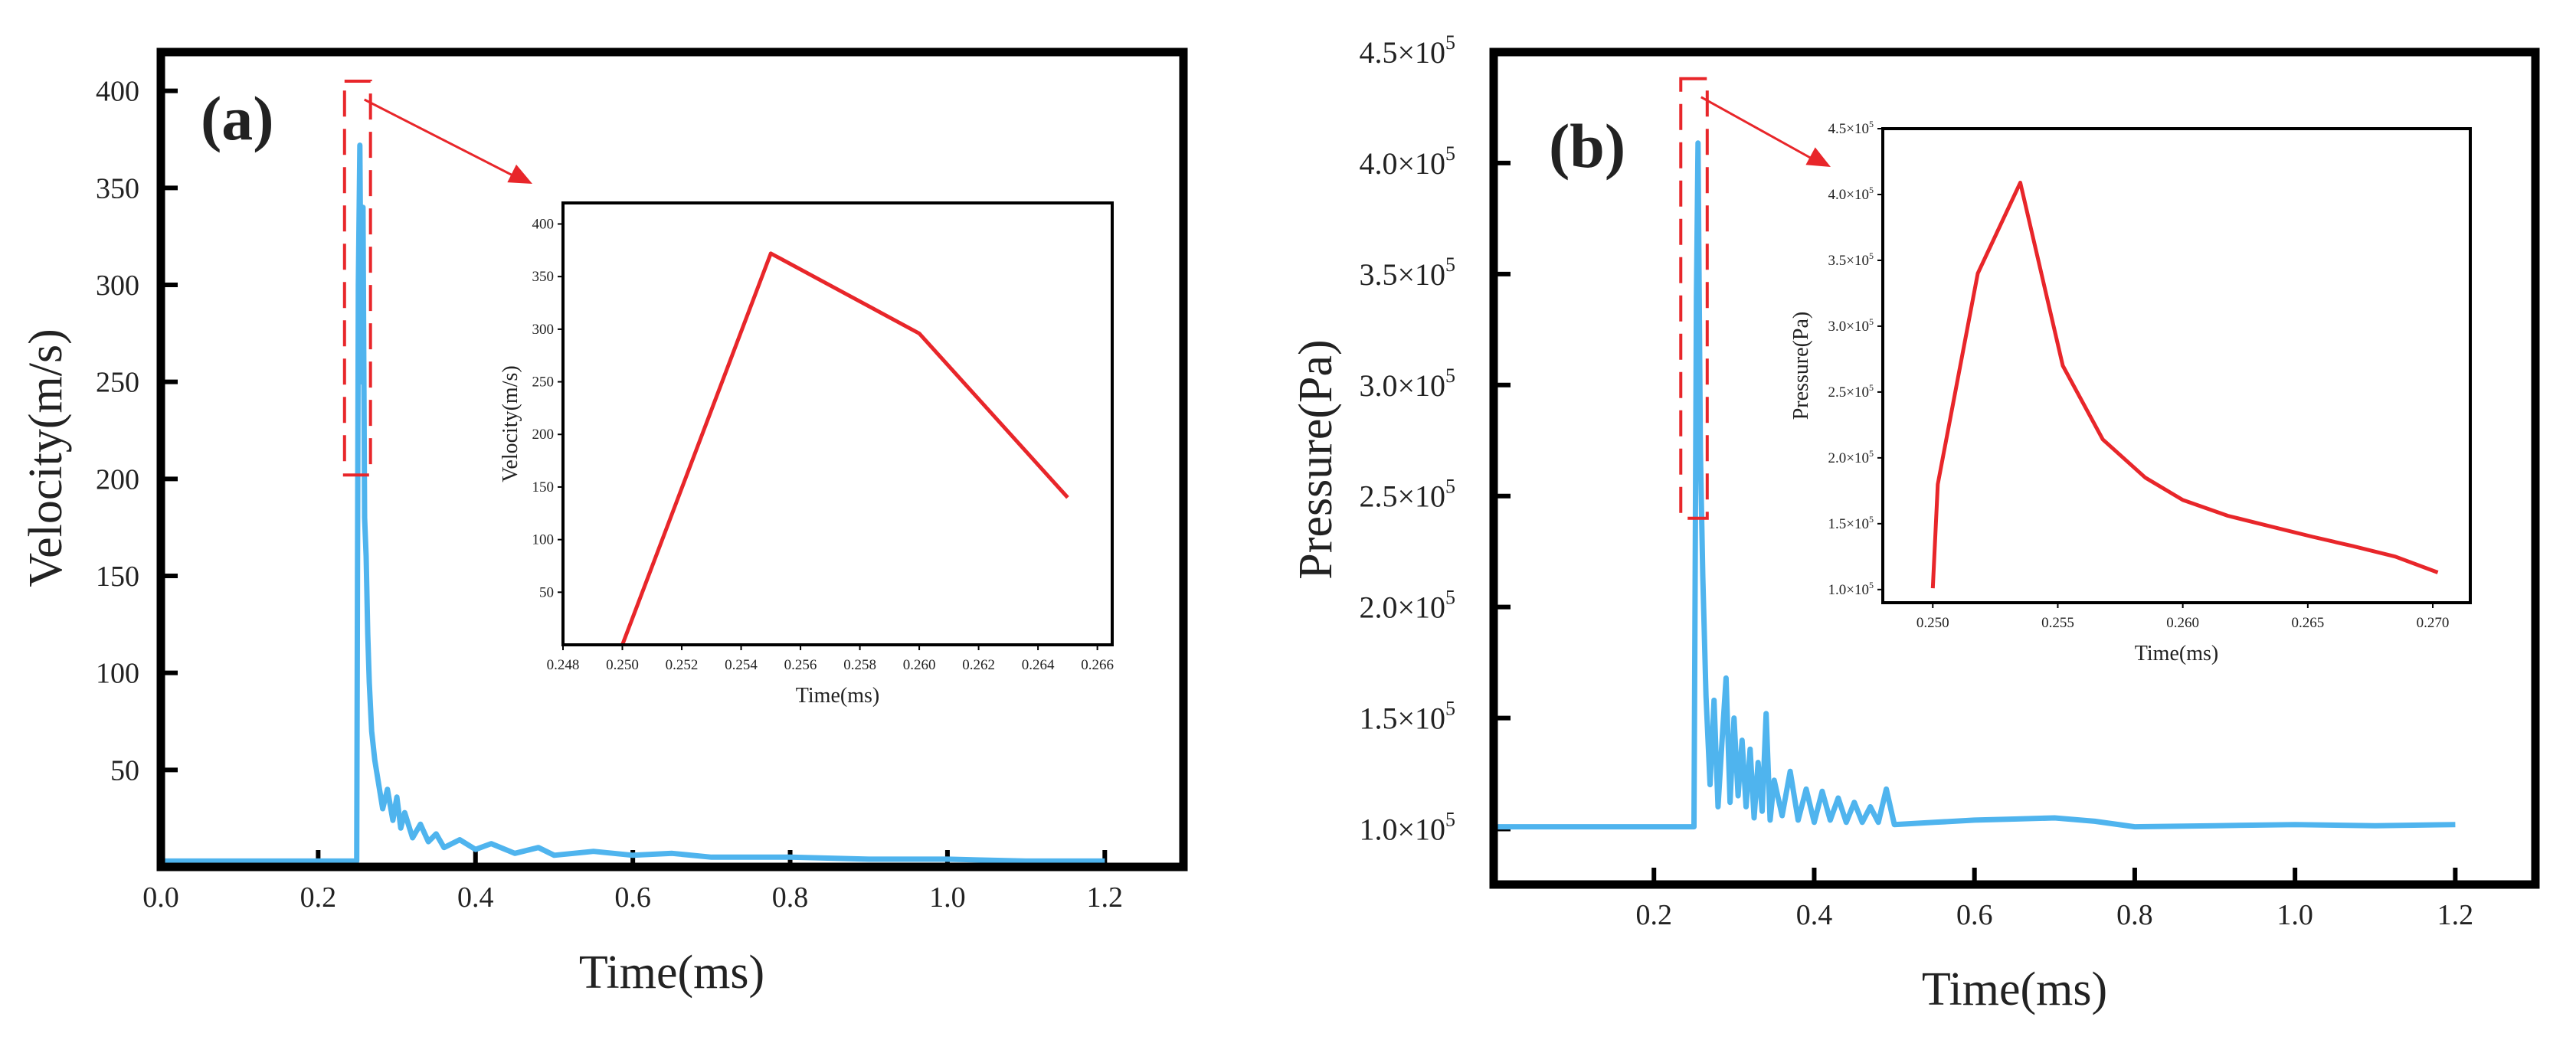 This screenshot has height=1053, width=2576. What do you see at coordinates (475, 897) in the screenshot?
I see `x-tick-label: 0.4` at bounding box center [475, 897].